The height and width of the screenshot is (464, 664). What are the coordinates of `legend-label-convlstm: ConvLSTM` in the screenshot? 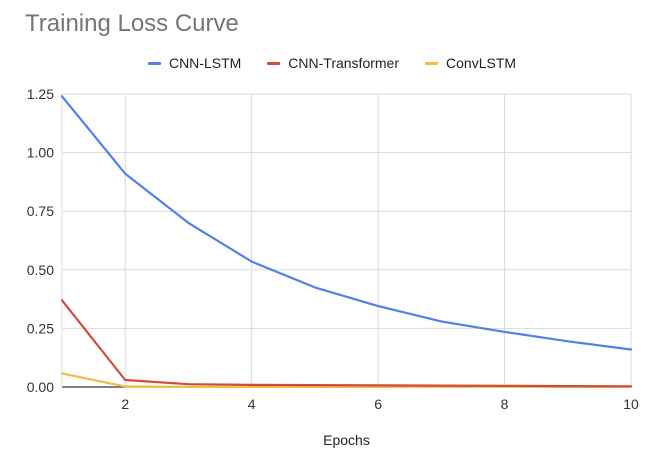 It's located at (481, 63).